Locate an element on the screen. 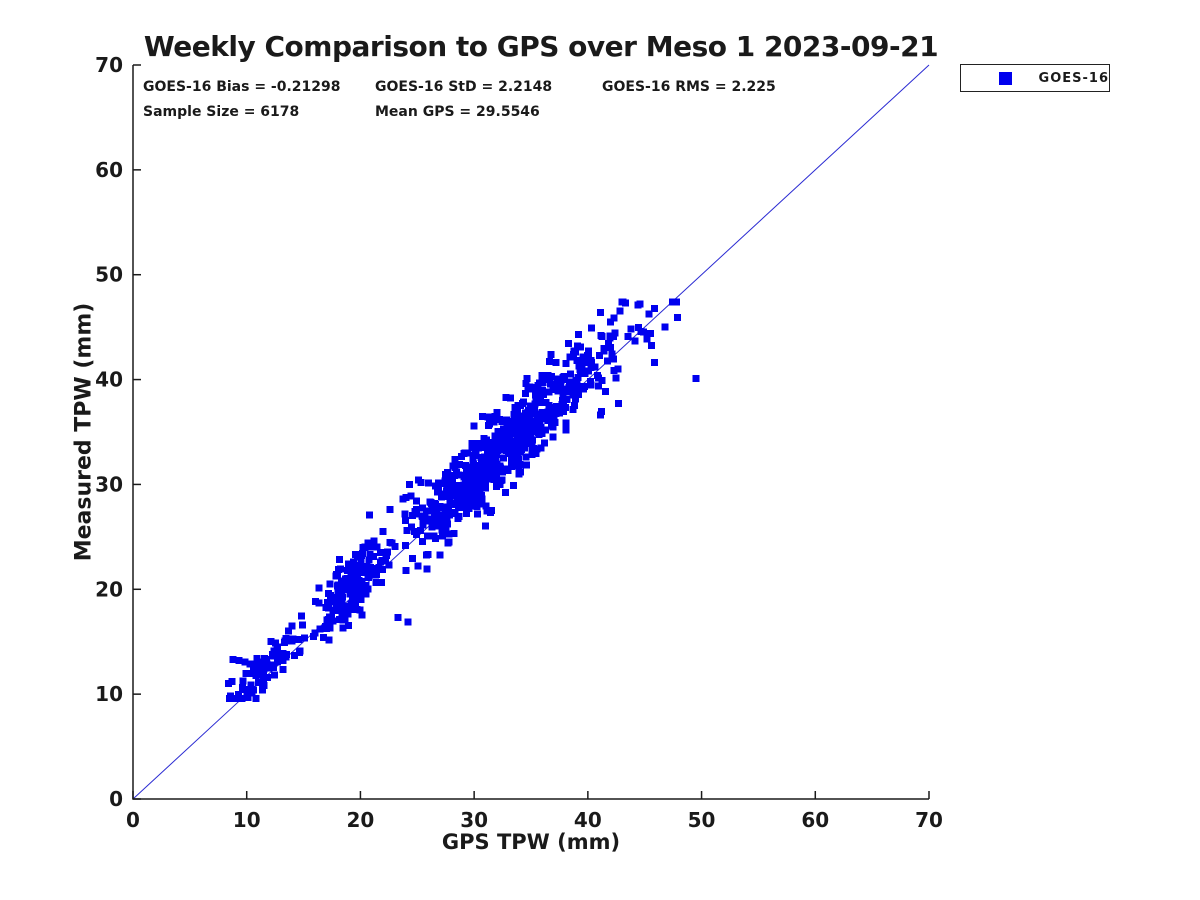 The height and width of the screenshot is (900, 1200). legend-entry-label: GOES-16 is located at coordinates (1073, 78).